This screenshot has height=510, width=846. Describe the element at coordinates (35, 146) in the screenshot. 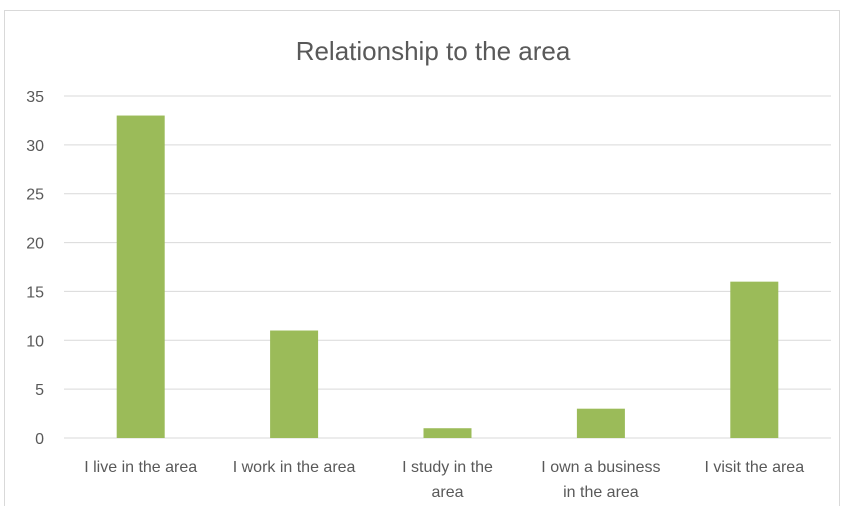

I see `y-tick-label: 30` at that location.